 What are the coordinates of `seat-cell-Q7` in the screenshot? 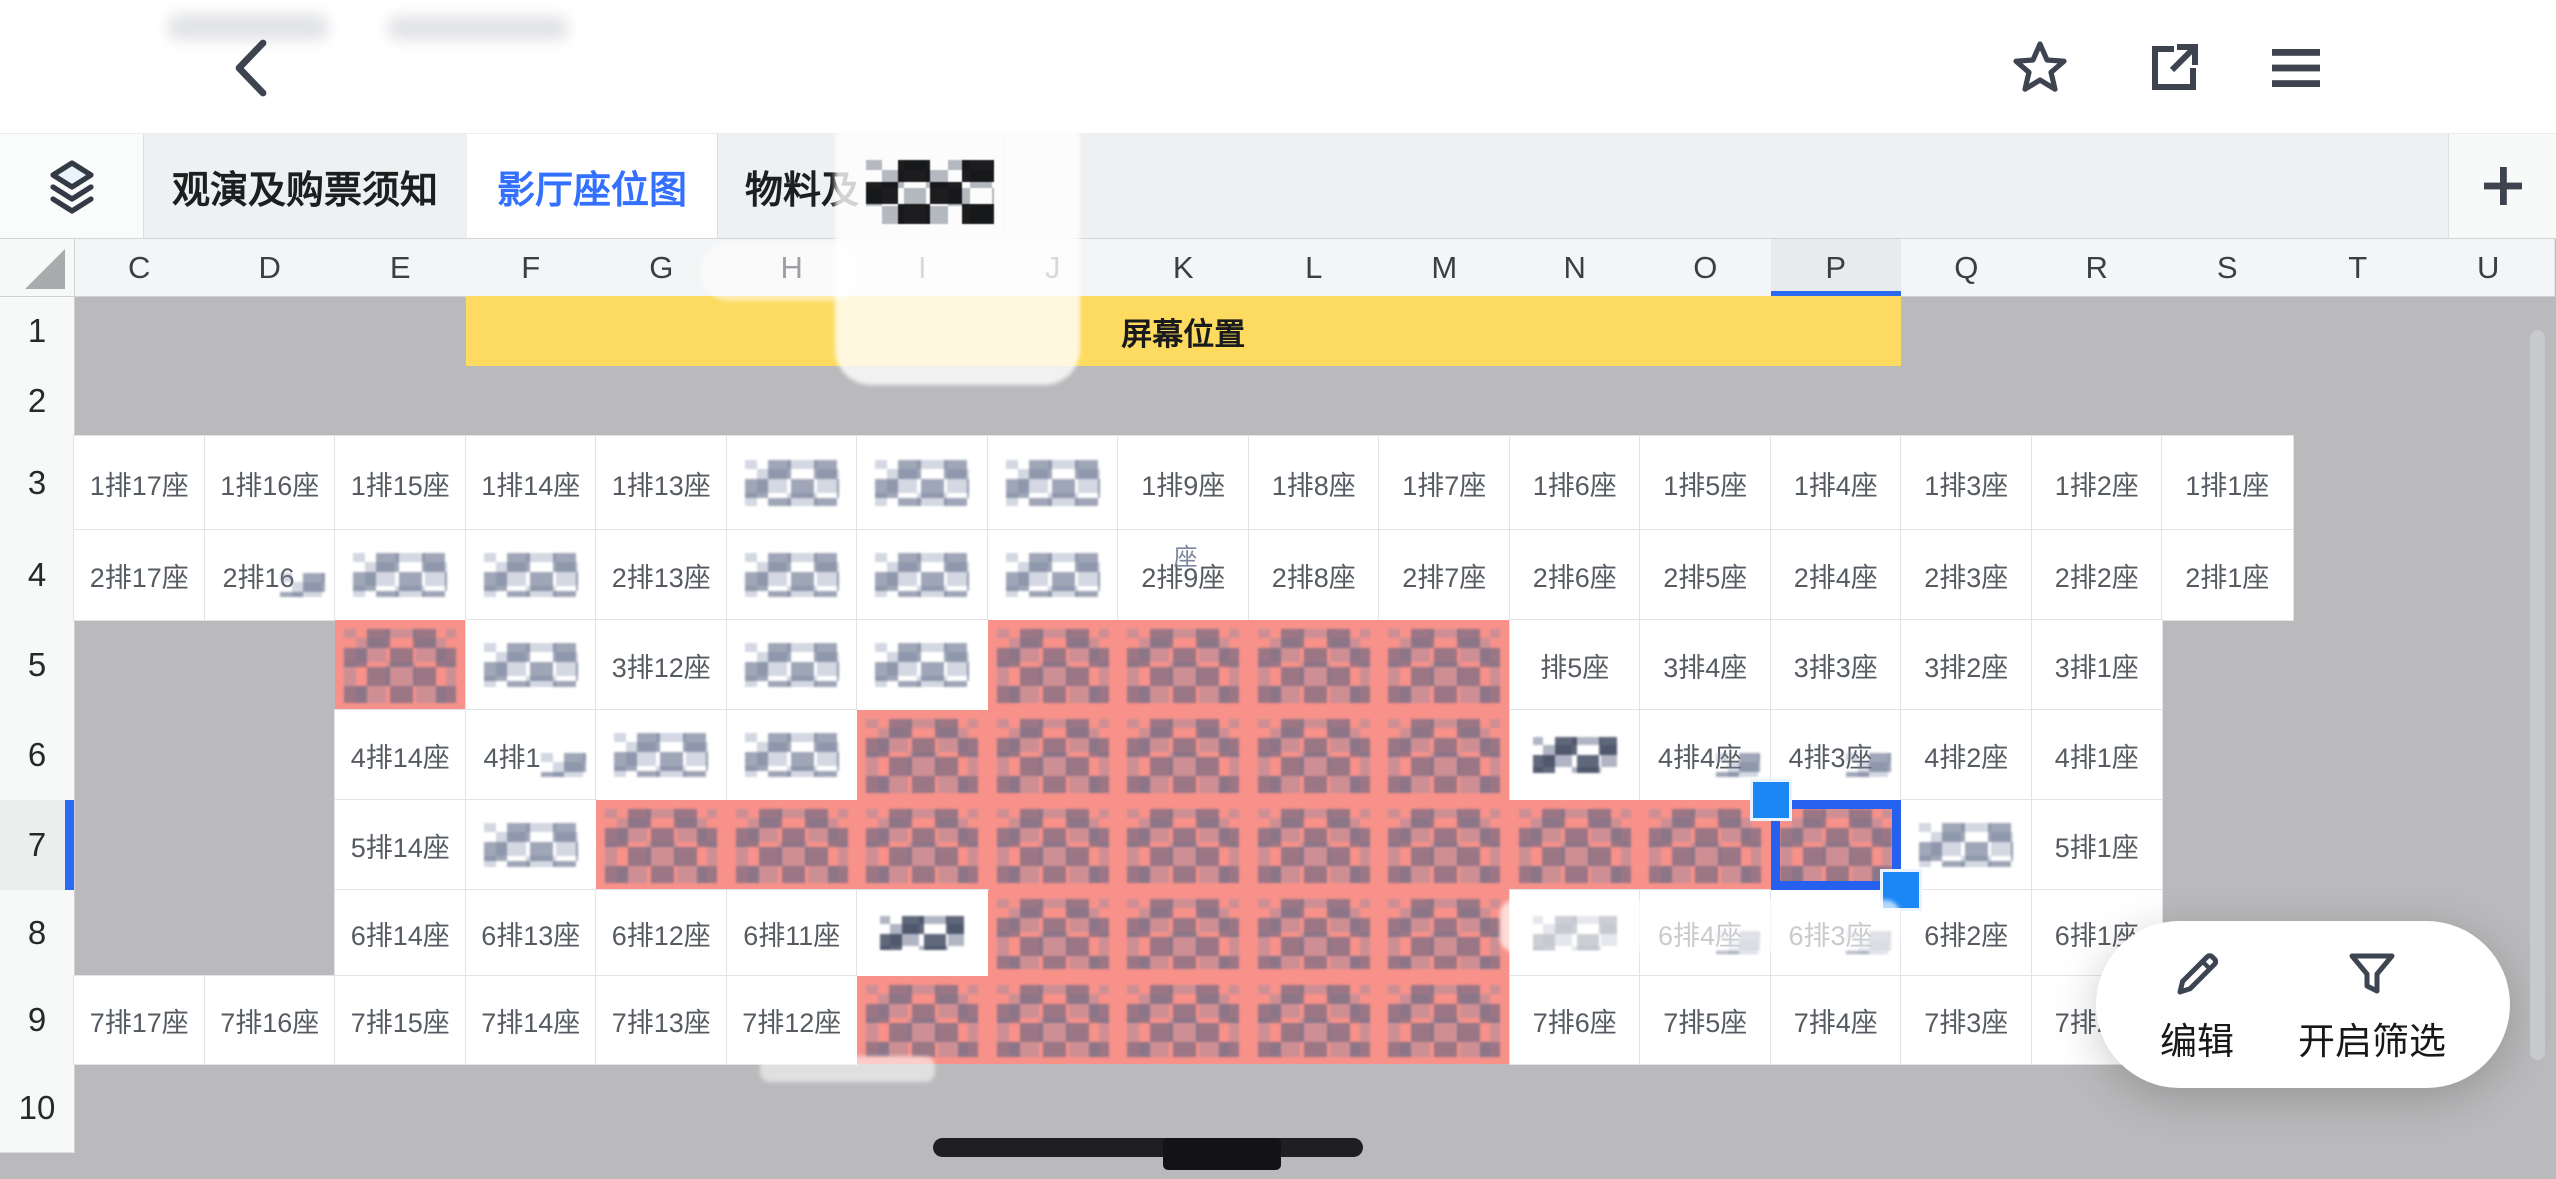 It's located at (1966, 845).